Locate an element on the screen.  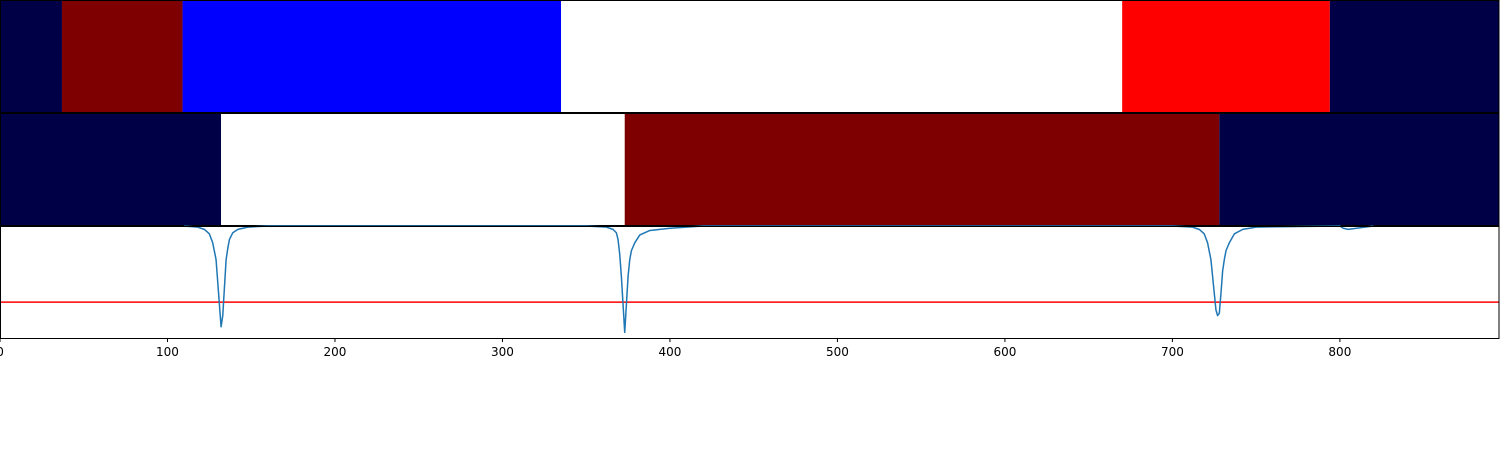
x-tick-label: 400 is located at coordinates (669, 352).